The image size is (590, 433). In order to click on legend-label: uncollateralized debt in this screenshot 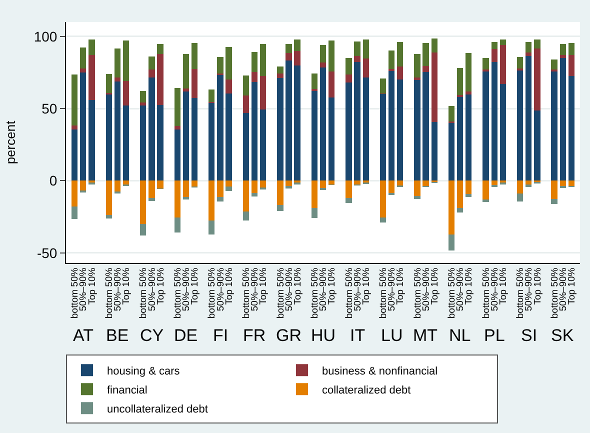, I will do `click(157, 409)`.